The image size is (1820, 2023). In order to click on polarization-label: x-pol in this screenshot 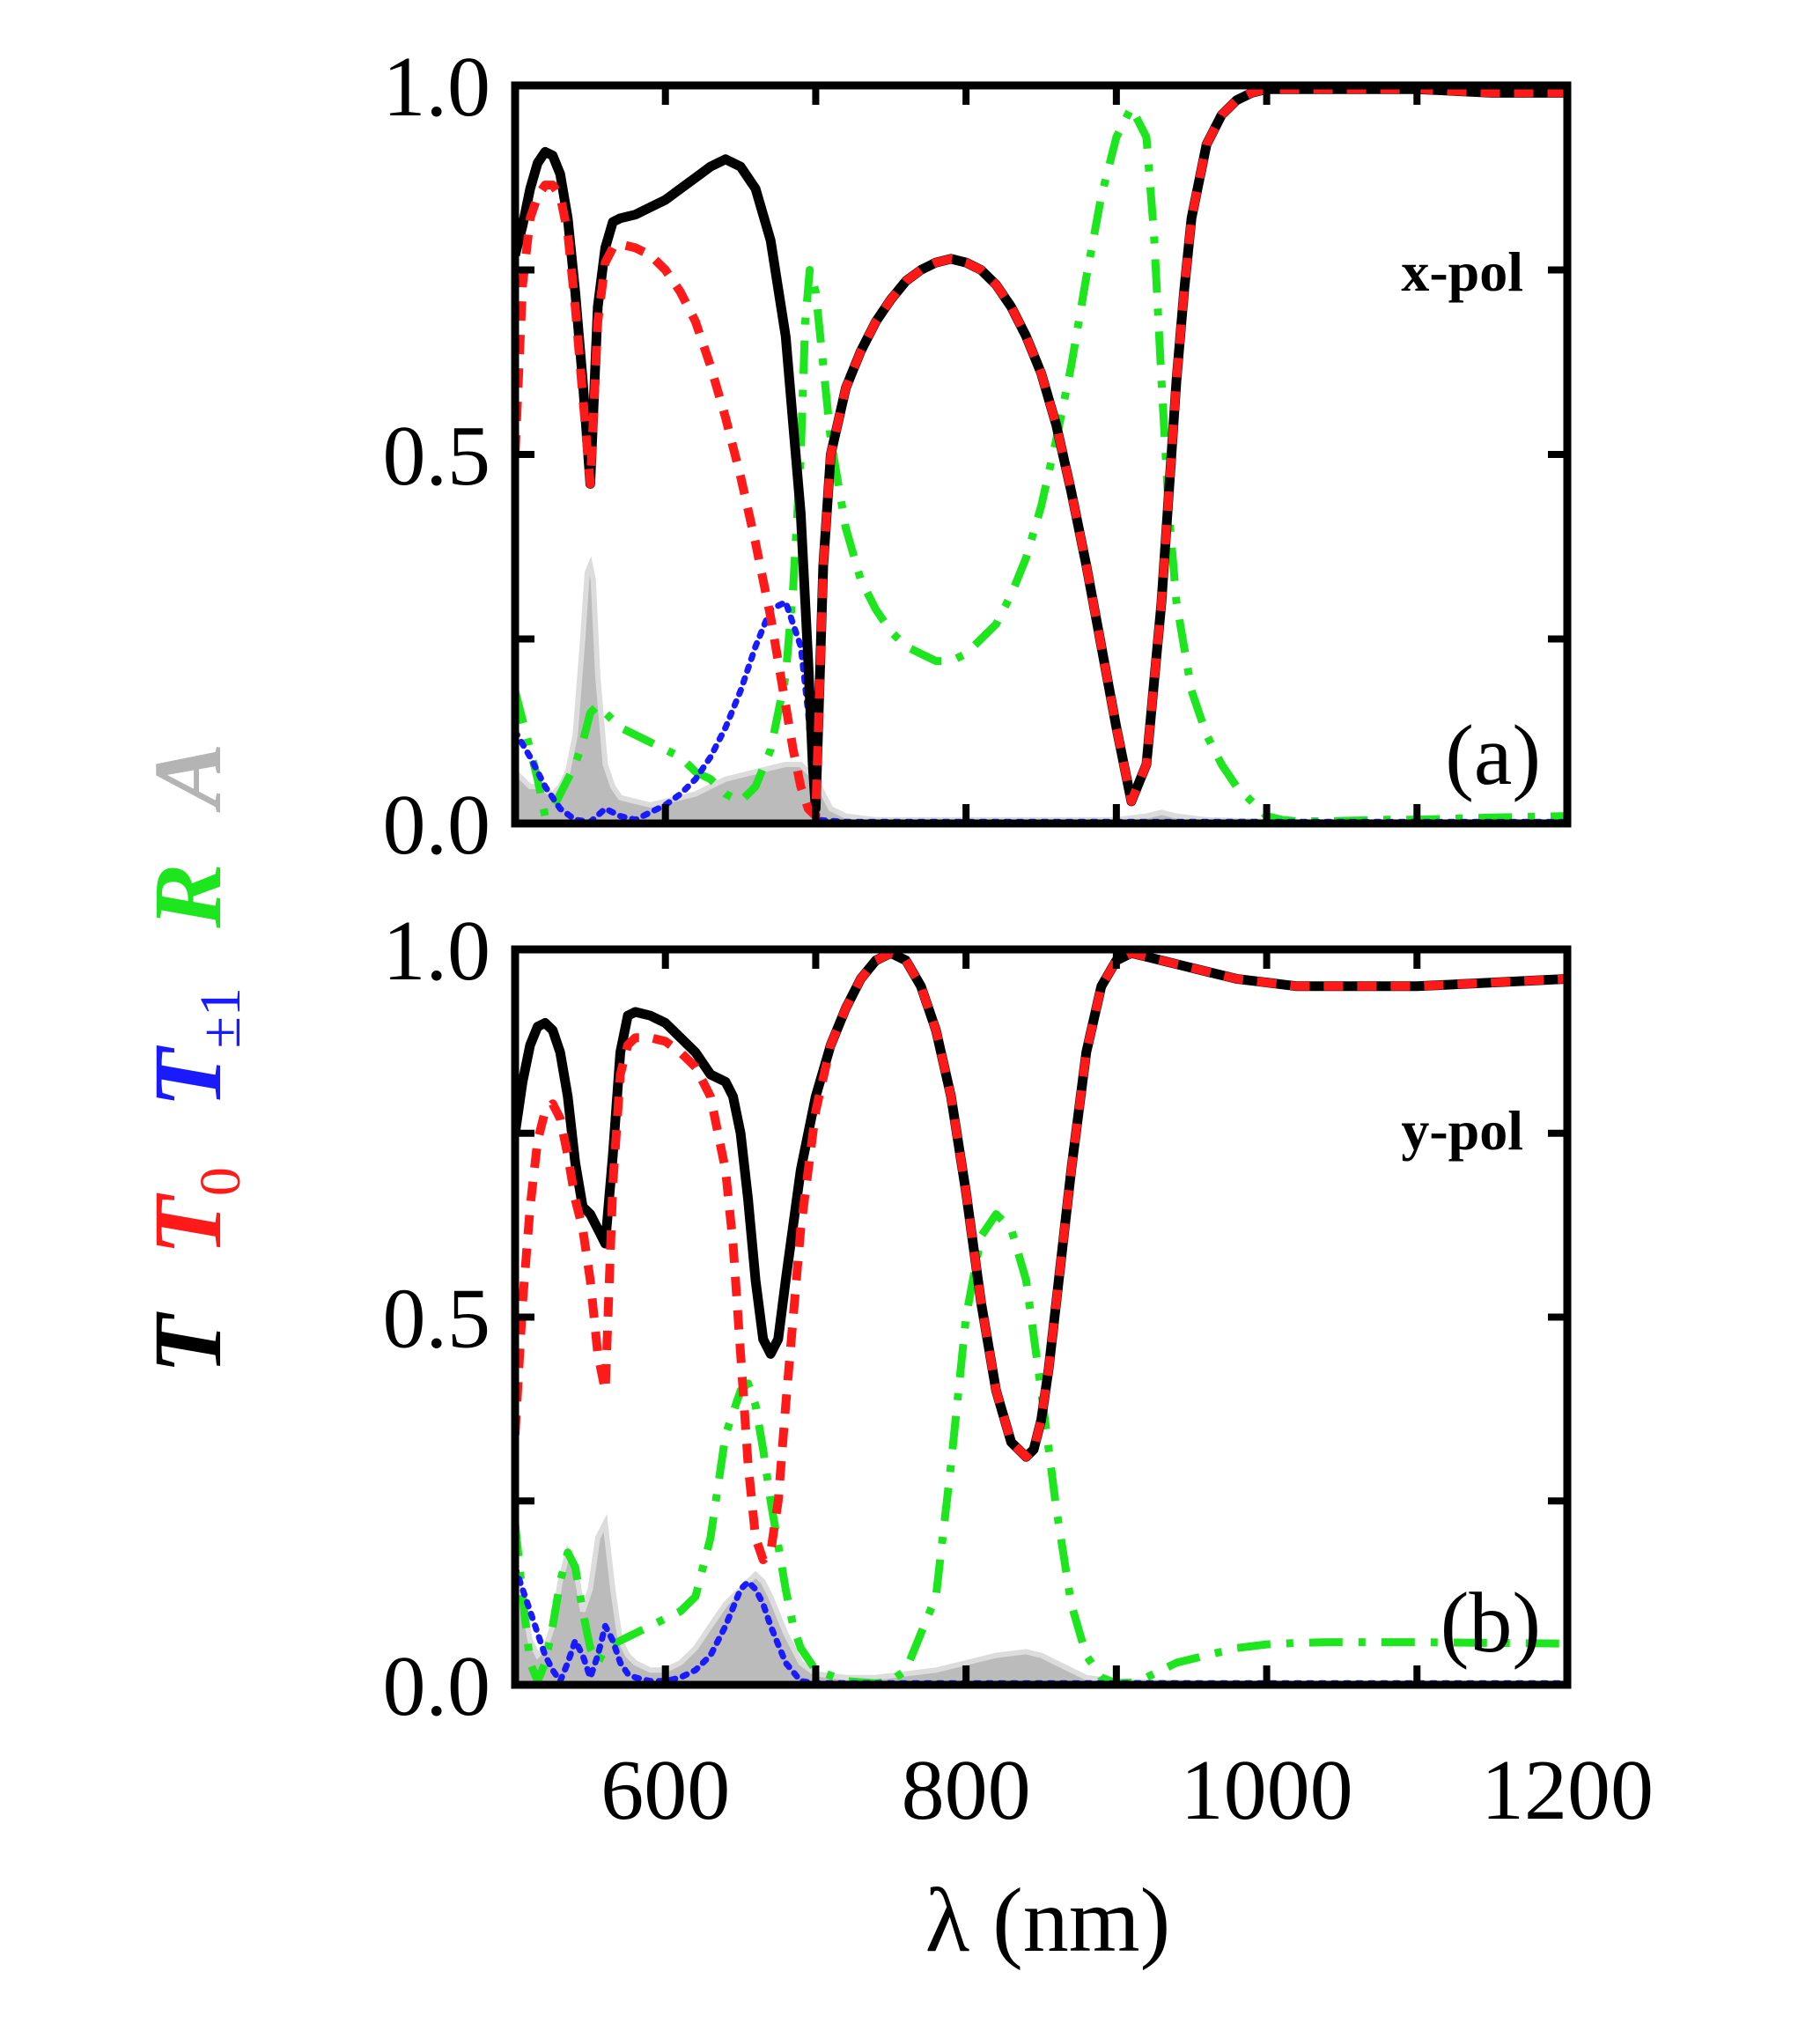, I will do `click(1462, 271)`.